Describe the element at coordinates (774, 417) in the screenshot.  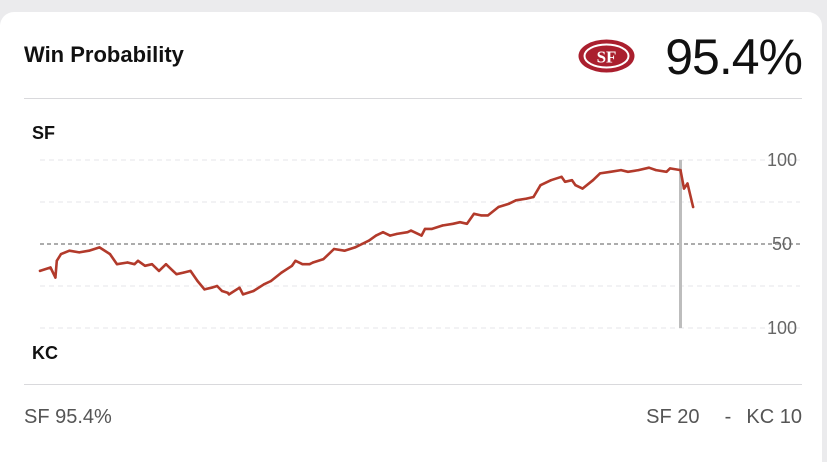
I see `score-kc: KC 10` at that location.